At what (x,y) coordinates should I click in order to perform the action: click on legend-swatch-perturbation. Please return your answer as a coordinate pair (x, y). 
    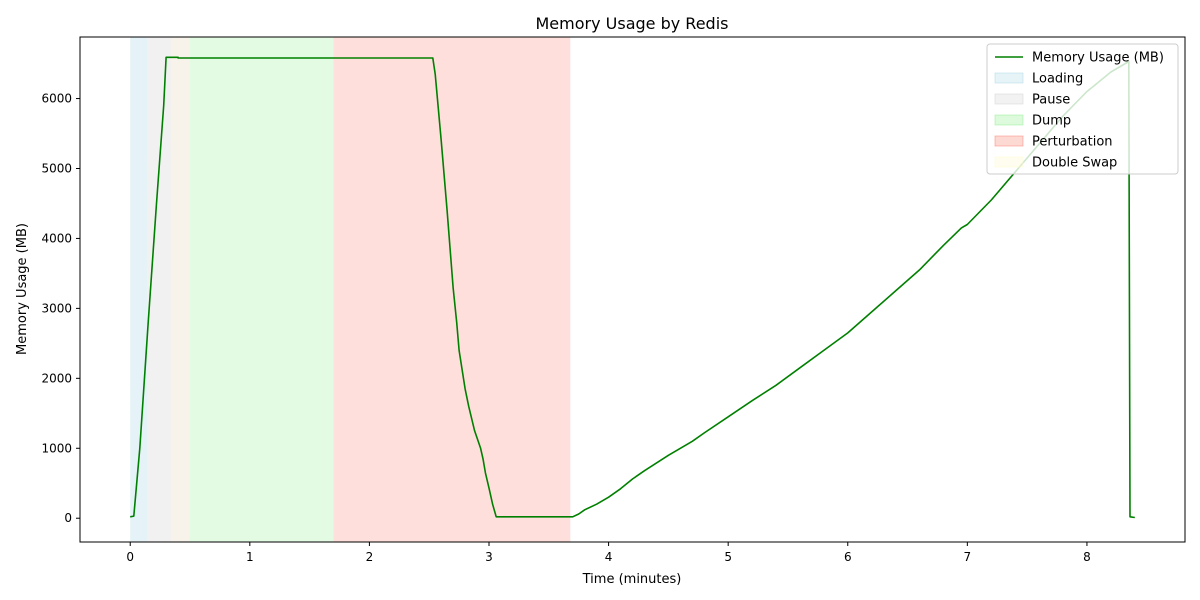
    Looking at the image, I should click on (1009, 141).